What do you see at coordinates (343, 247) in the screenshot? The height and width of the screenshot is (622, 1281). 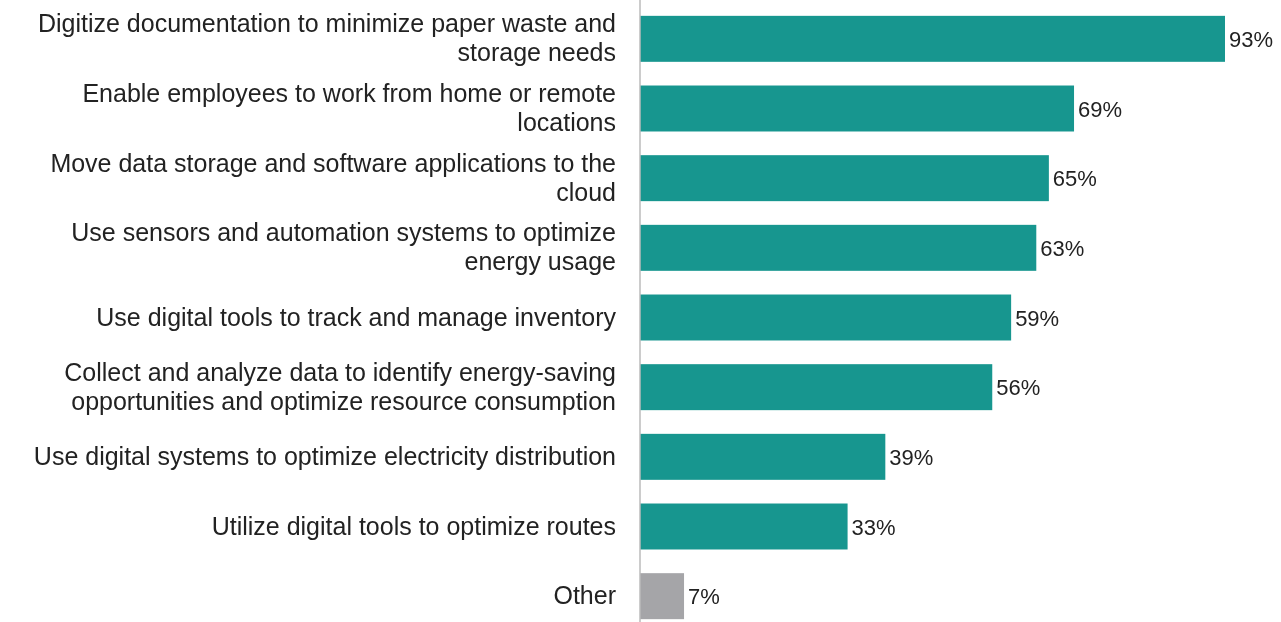 I see `y-tick-label: Use sensors and automation systems to optimize energy usage` at bounding box center [343, 247].